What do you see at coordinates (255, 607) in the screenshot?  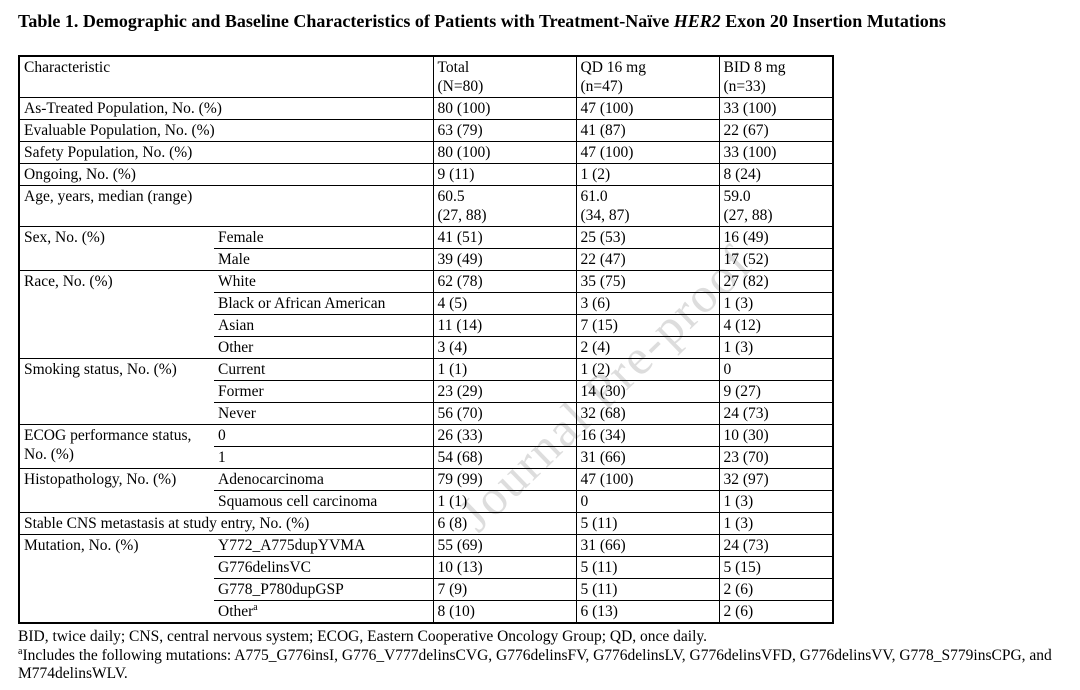 I see `footnote-marker: a` at bounding box center [255, 607].